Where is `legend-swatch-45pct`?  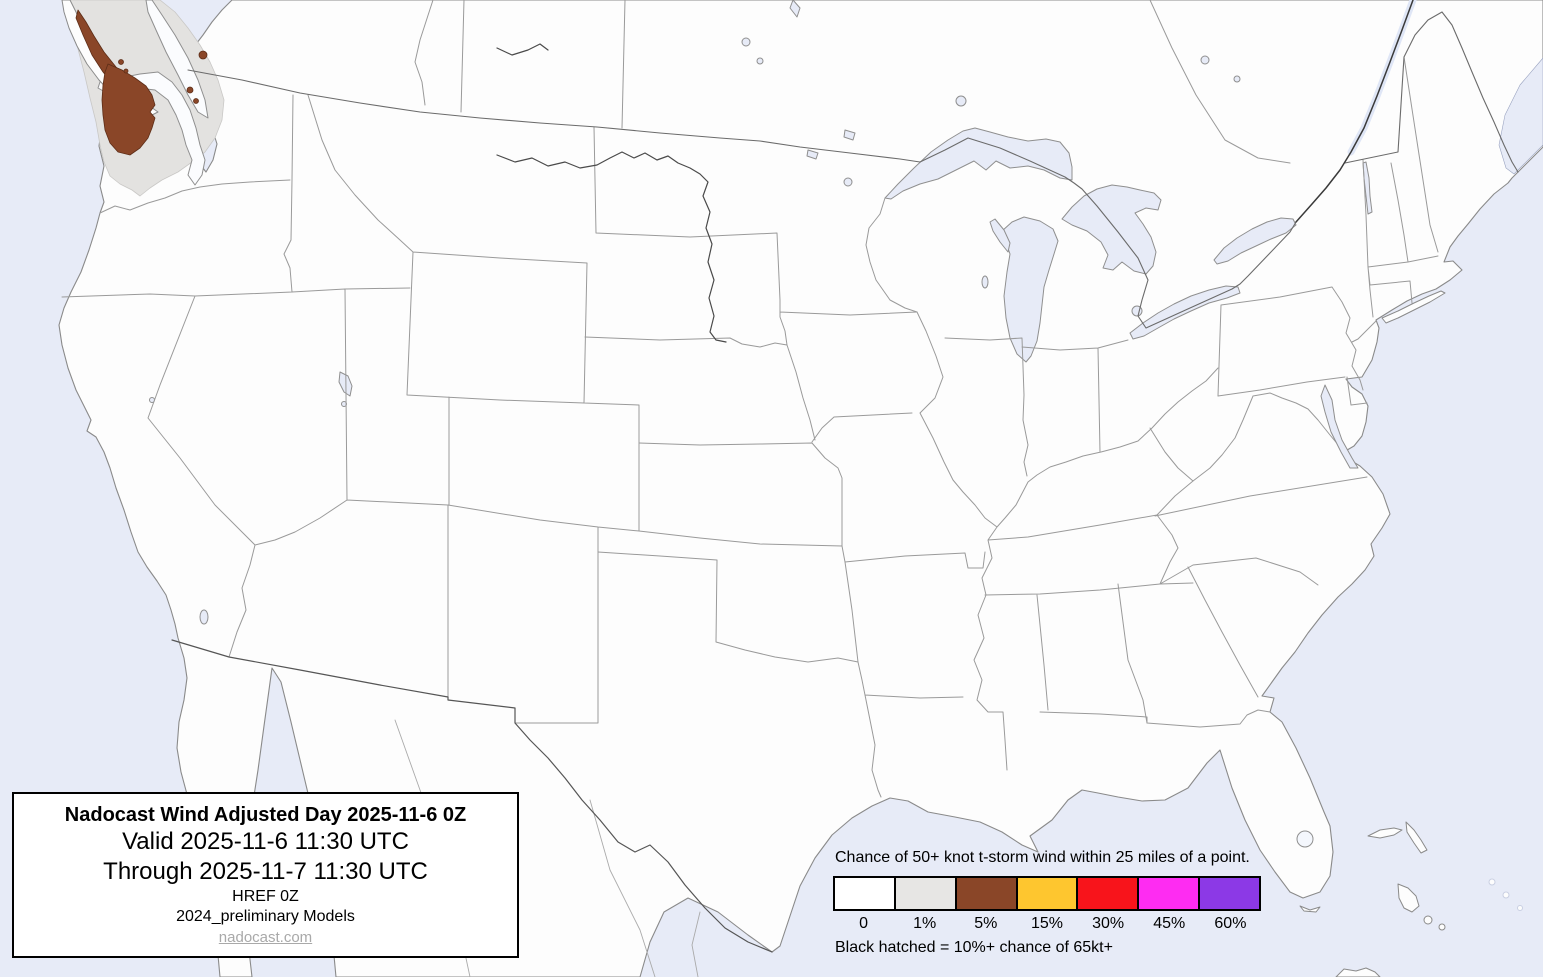 legend-swatch-45pct is located at coordinates (1170, 893).